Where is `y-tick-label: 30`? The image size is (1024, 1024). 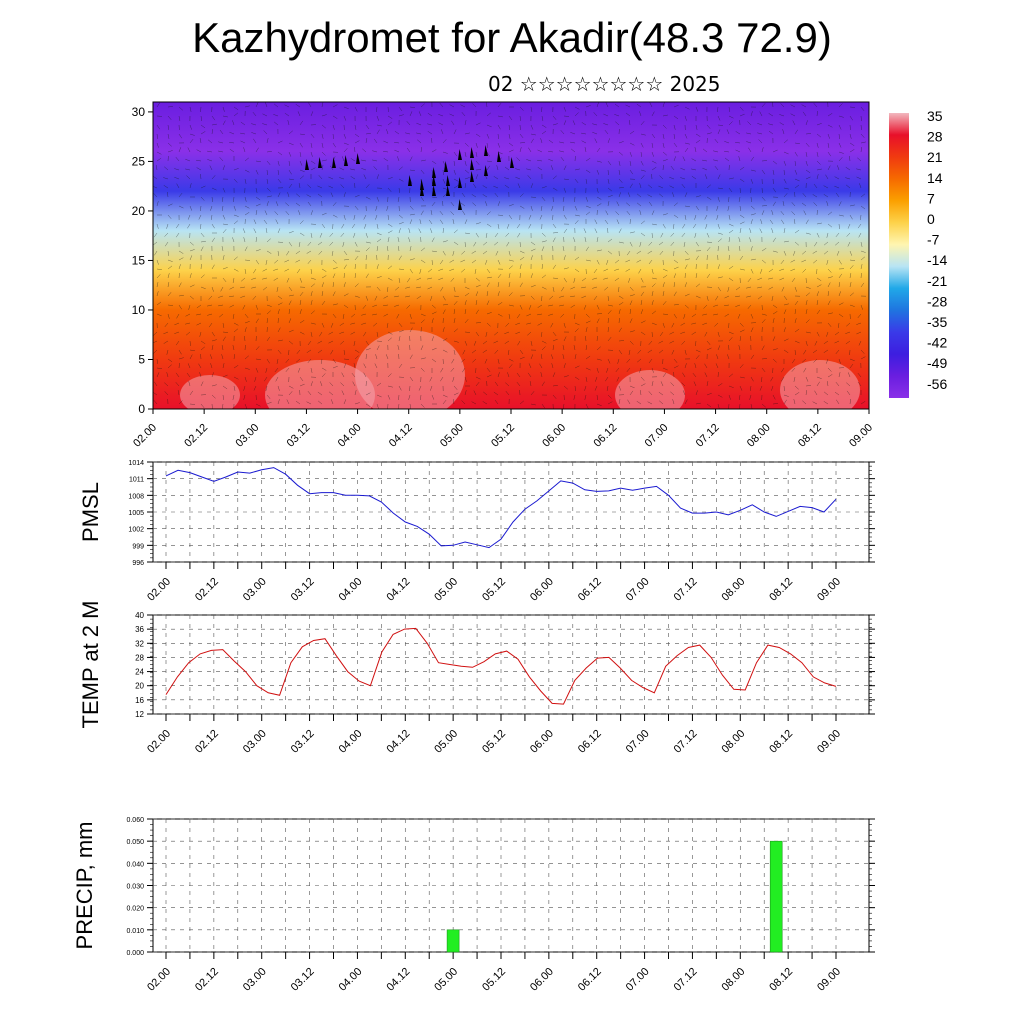 y-tick-label: 30 is located at coordinates (139, 112).